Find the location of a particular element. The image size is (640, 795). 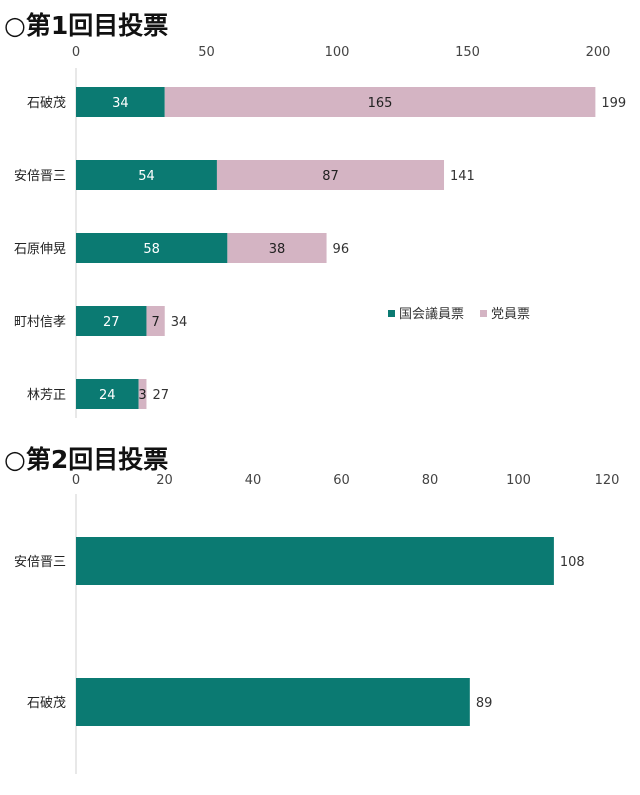

category-label: 町村信孝 is located at coordinates (40, 322).